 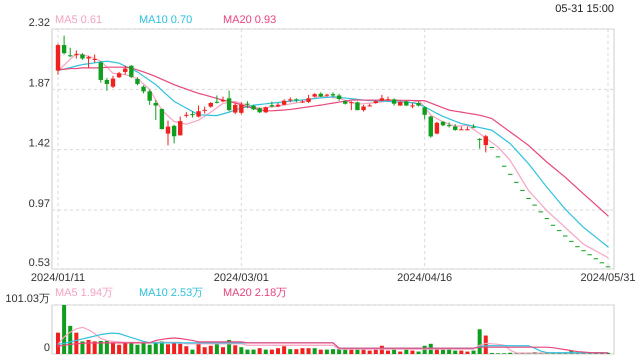 What do you see at coordinates (584, 9) in the screenshot?
I see `text: 05-31 15:00` at bounding box center [584, 9].